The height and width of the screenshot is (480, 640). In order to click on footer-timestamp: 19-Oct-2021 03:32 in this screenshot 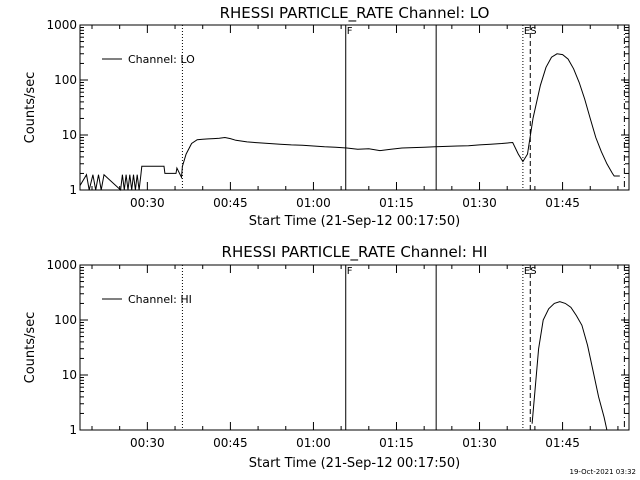, I will do `click(603, 472)`.